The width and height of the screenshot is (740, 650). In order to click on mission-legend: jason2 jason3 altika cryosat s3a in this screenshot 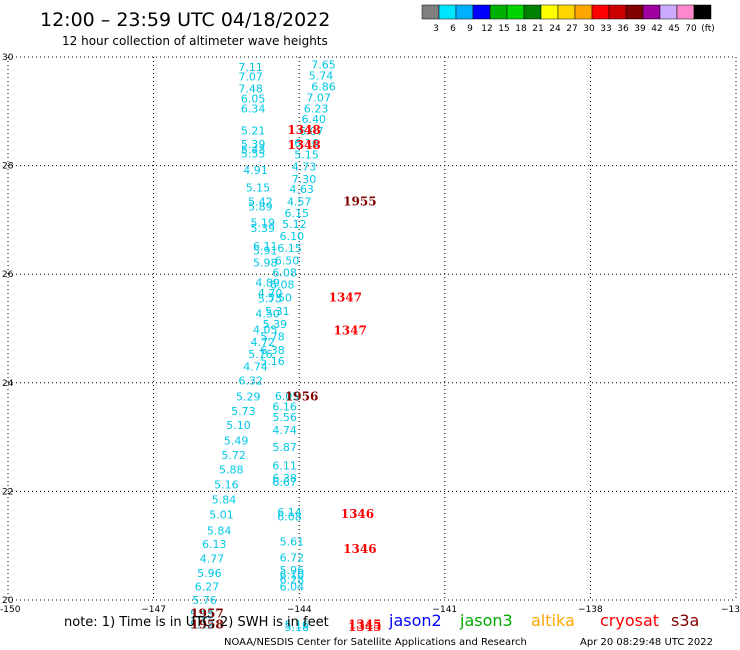, I will do `click(543, 620)`.